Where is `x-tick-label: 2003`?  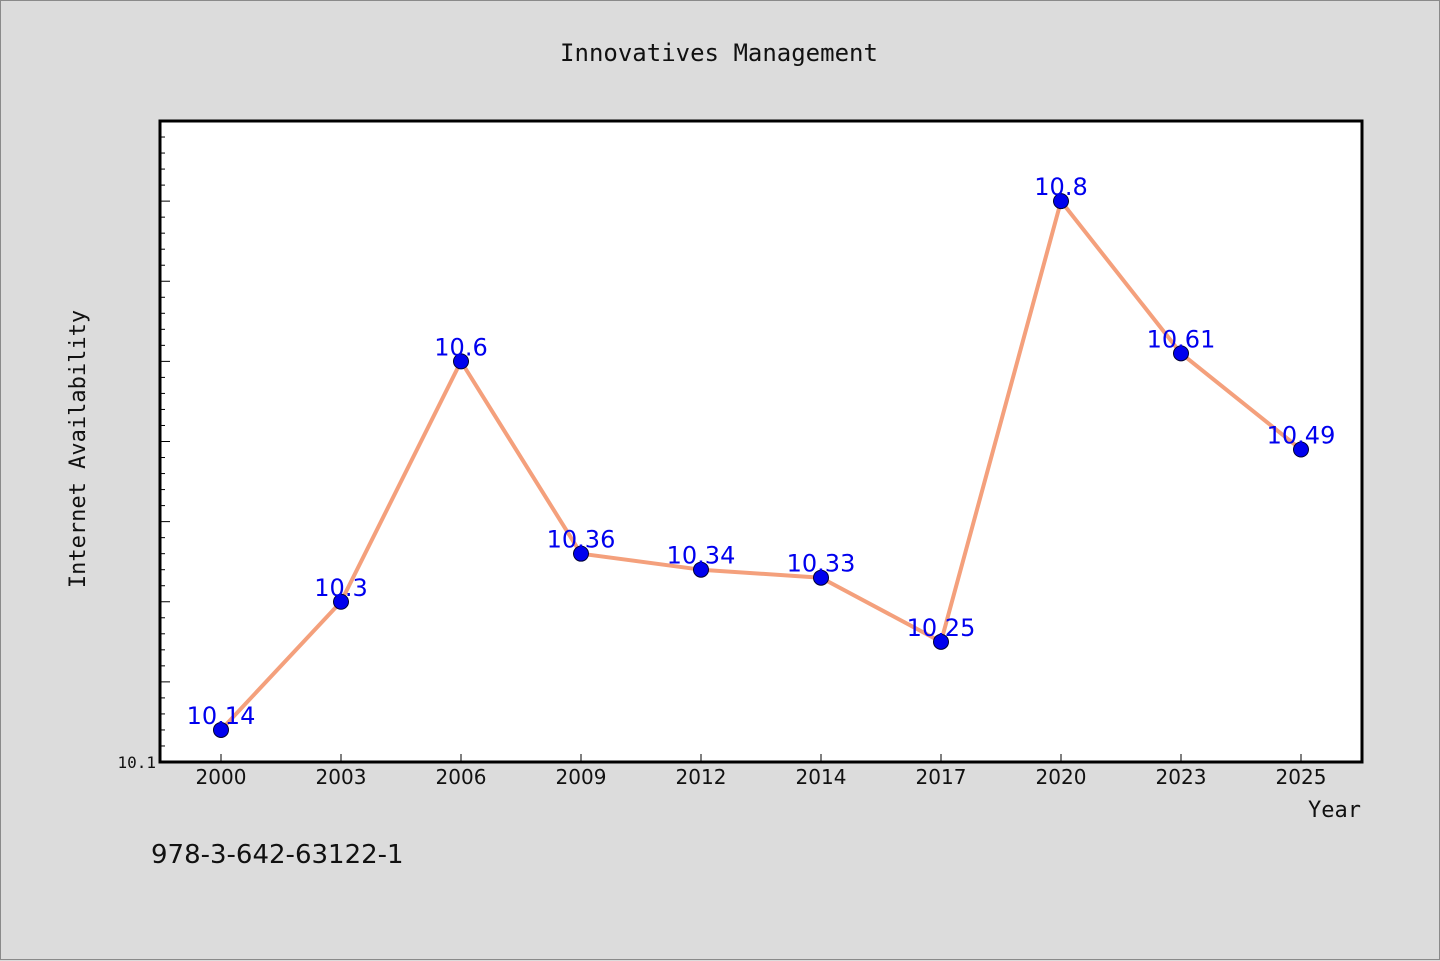 x-tick-label: 2003 is located at coordinates (341, 777).